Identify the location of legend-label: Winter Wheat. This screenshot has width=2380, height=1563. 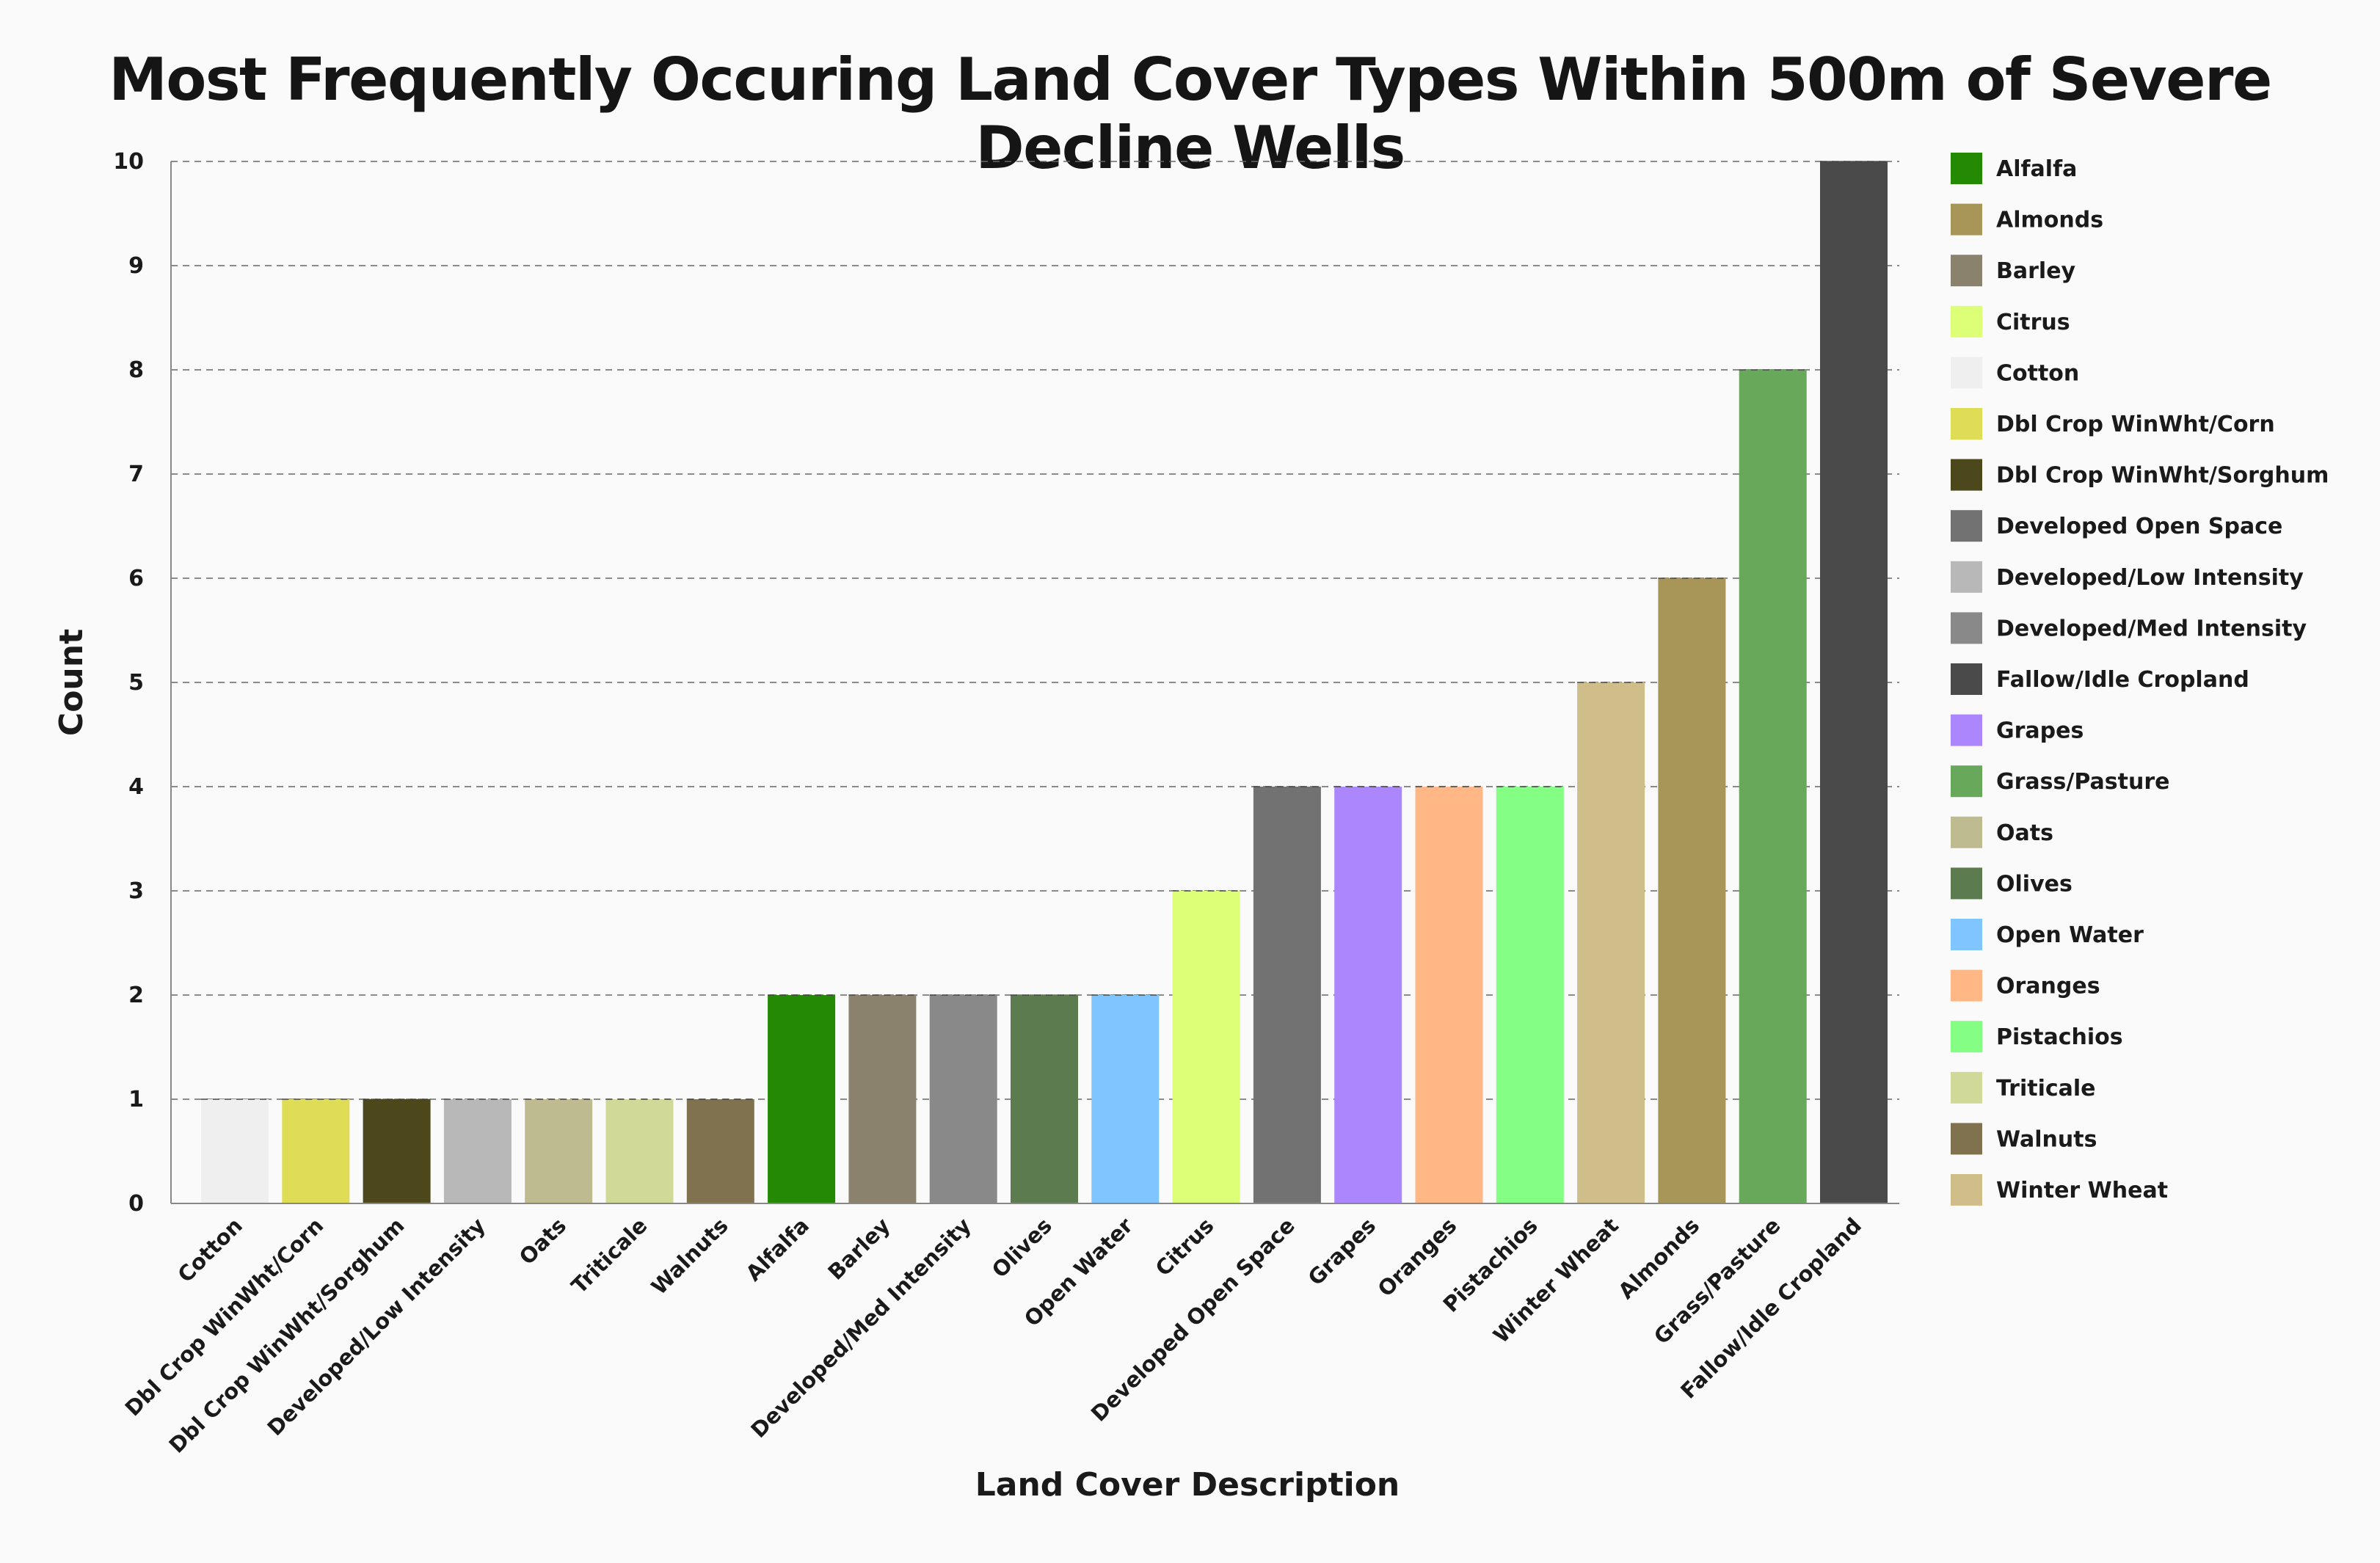
(2082, 1190).